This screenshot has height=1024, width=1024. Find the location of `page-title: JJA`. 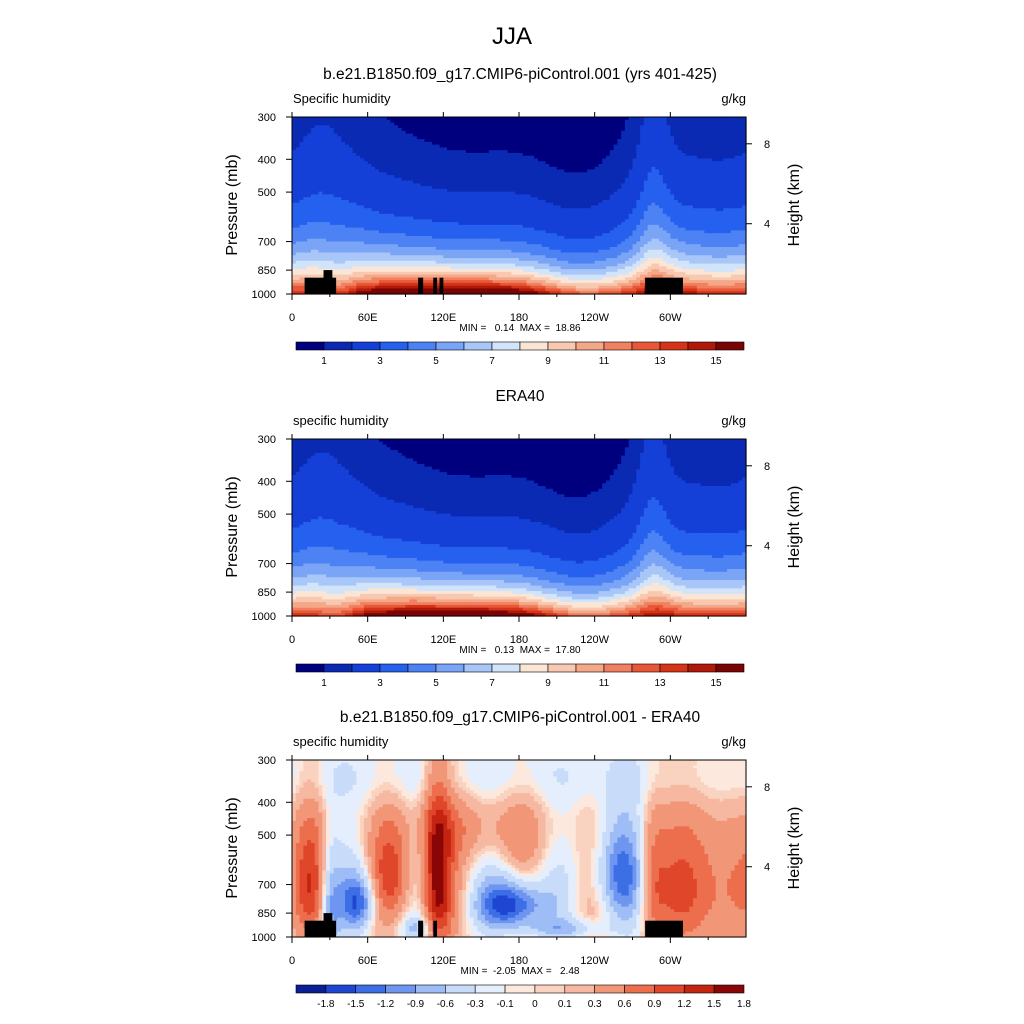

page-title: JJA is located at coordinates (512, 36).